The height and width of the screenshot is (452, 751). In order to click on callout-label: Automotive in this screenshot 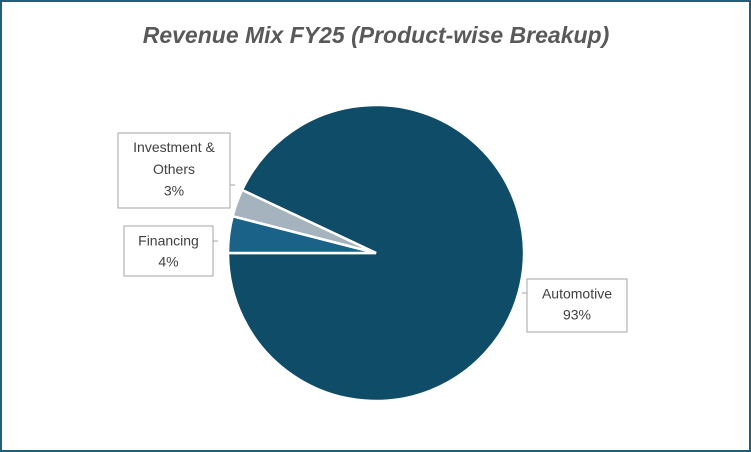, I will do `click(577, 294)`.